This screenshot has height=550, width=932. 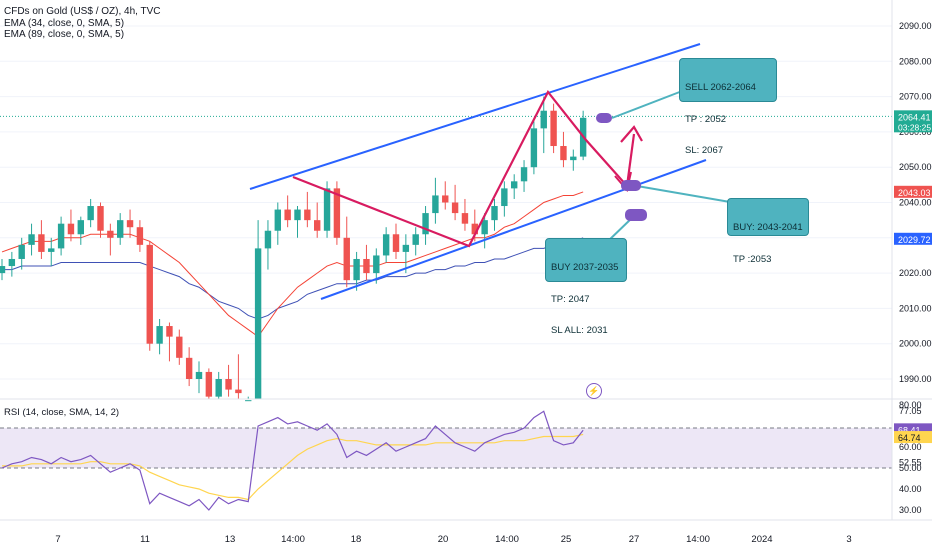 I want to click on ema-89-legend: EMA (89, close, 0, SMA, 5), so click(x=64, y=34).